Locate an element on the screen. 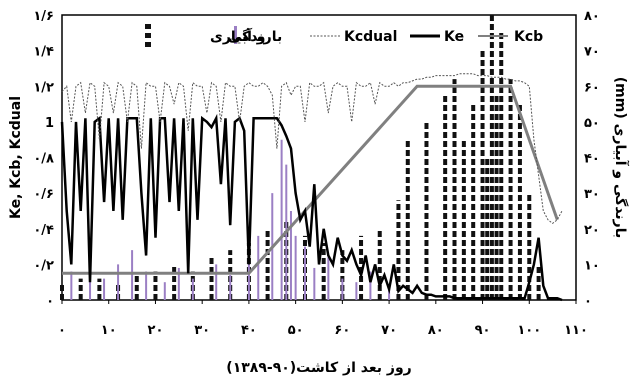  y-right-tick-label: ۶۰ is located at coordinates (592, 87).